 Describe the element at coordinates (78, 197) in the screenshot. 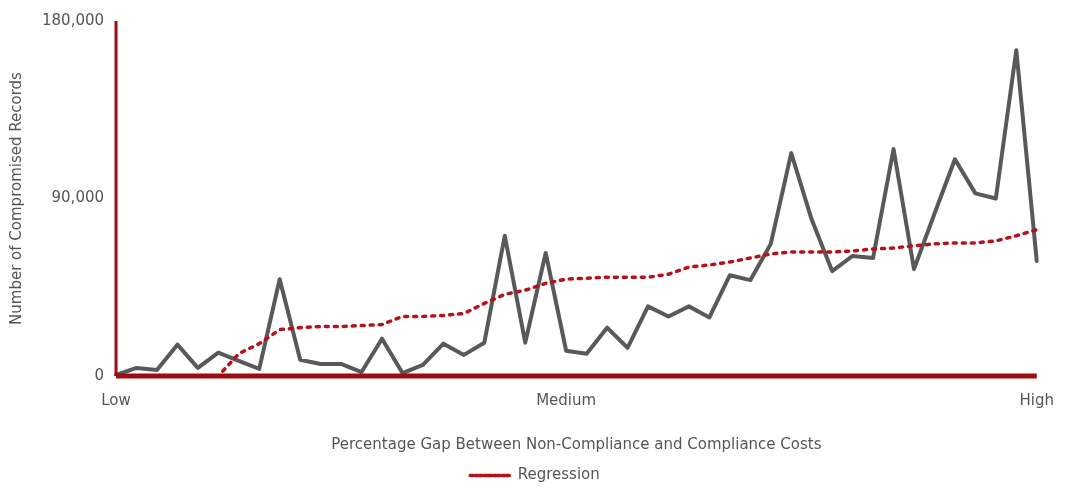

I see `y-tick-label: 90,000` at that location.